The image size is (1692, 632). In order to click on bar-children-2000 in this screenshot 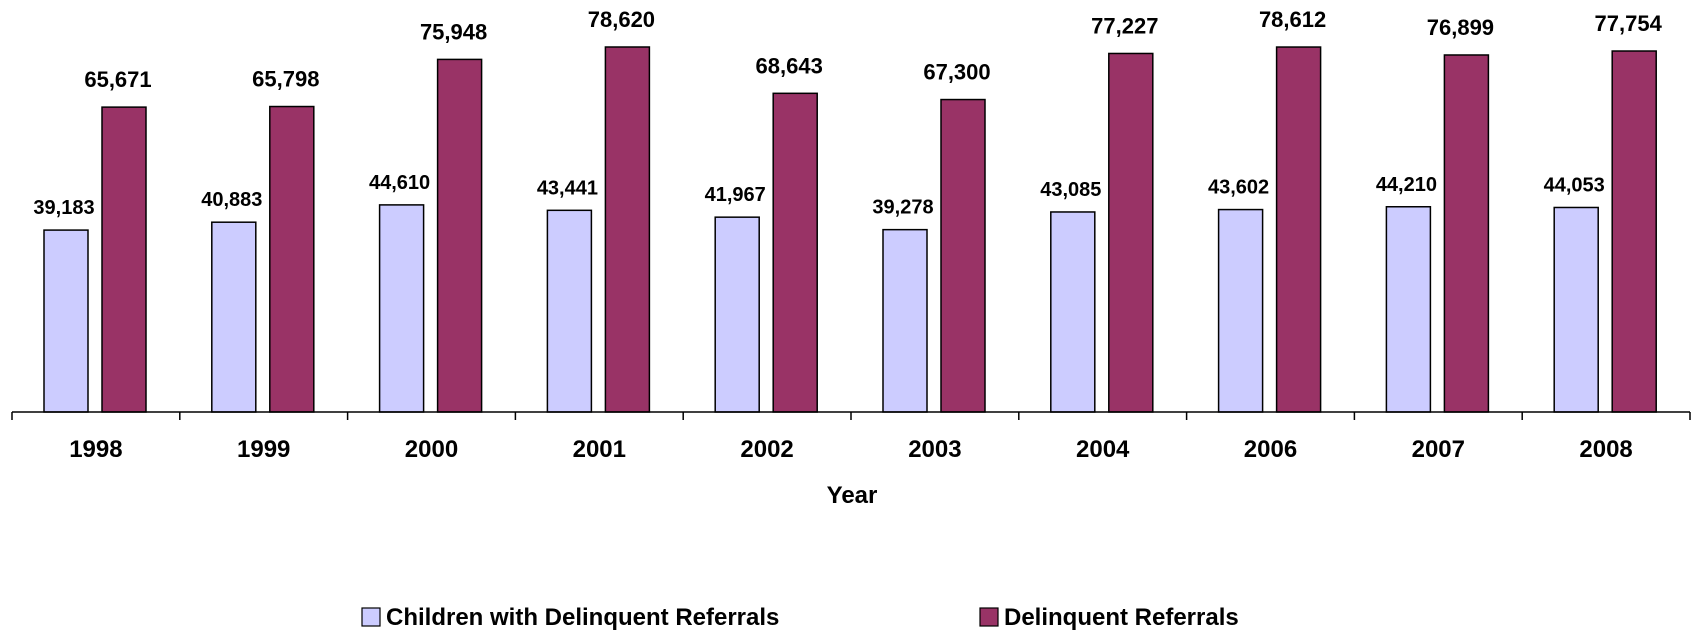, I will do `click(401, 308)`.